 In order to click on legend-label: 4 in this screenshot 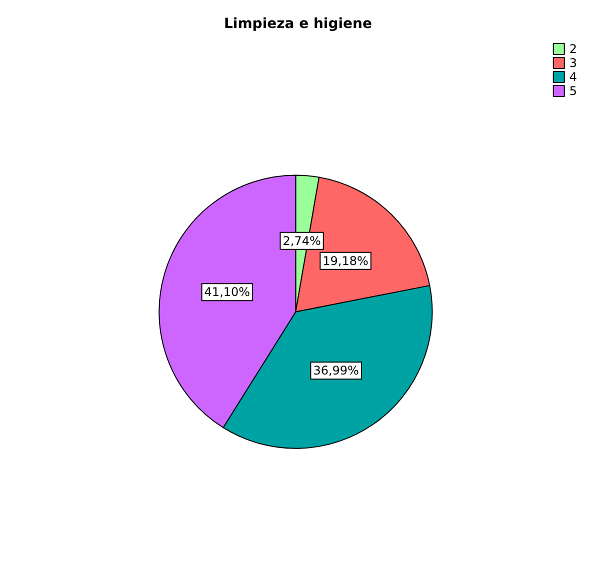, I will do `click(573, 77)`.